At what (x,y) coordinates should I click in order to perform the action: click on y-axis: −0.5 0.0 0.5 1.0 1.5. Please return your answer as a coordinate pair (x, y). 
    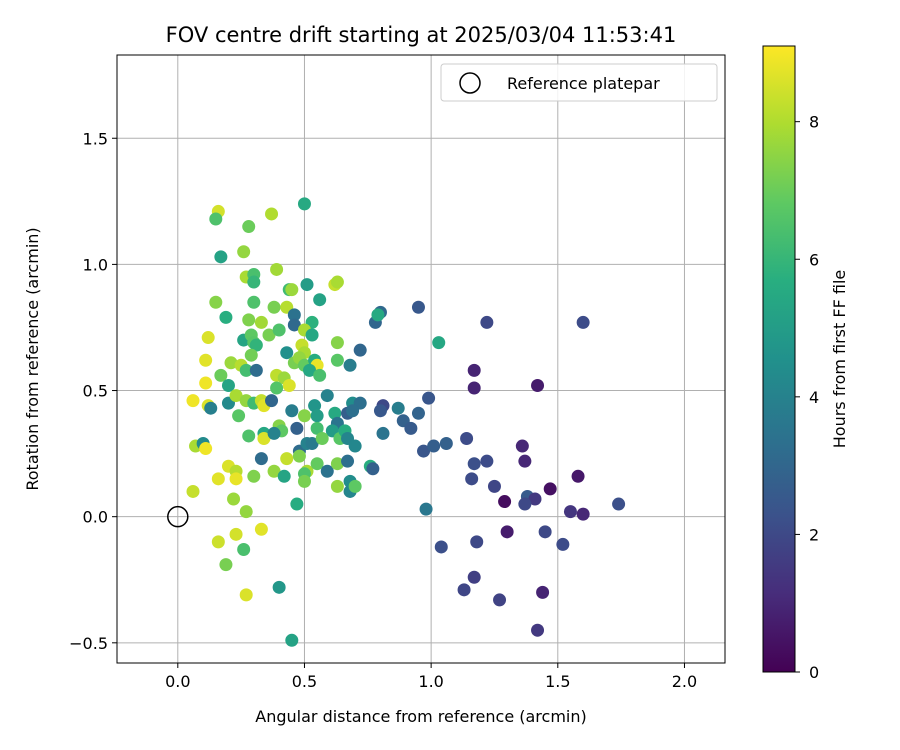
    Looking at the image, I should click on (93, 391).